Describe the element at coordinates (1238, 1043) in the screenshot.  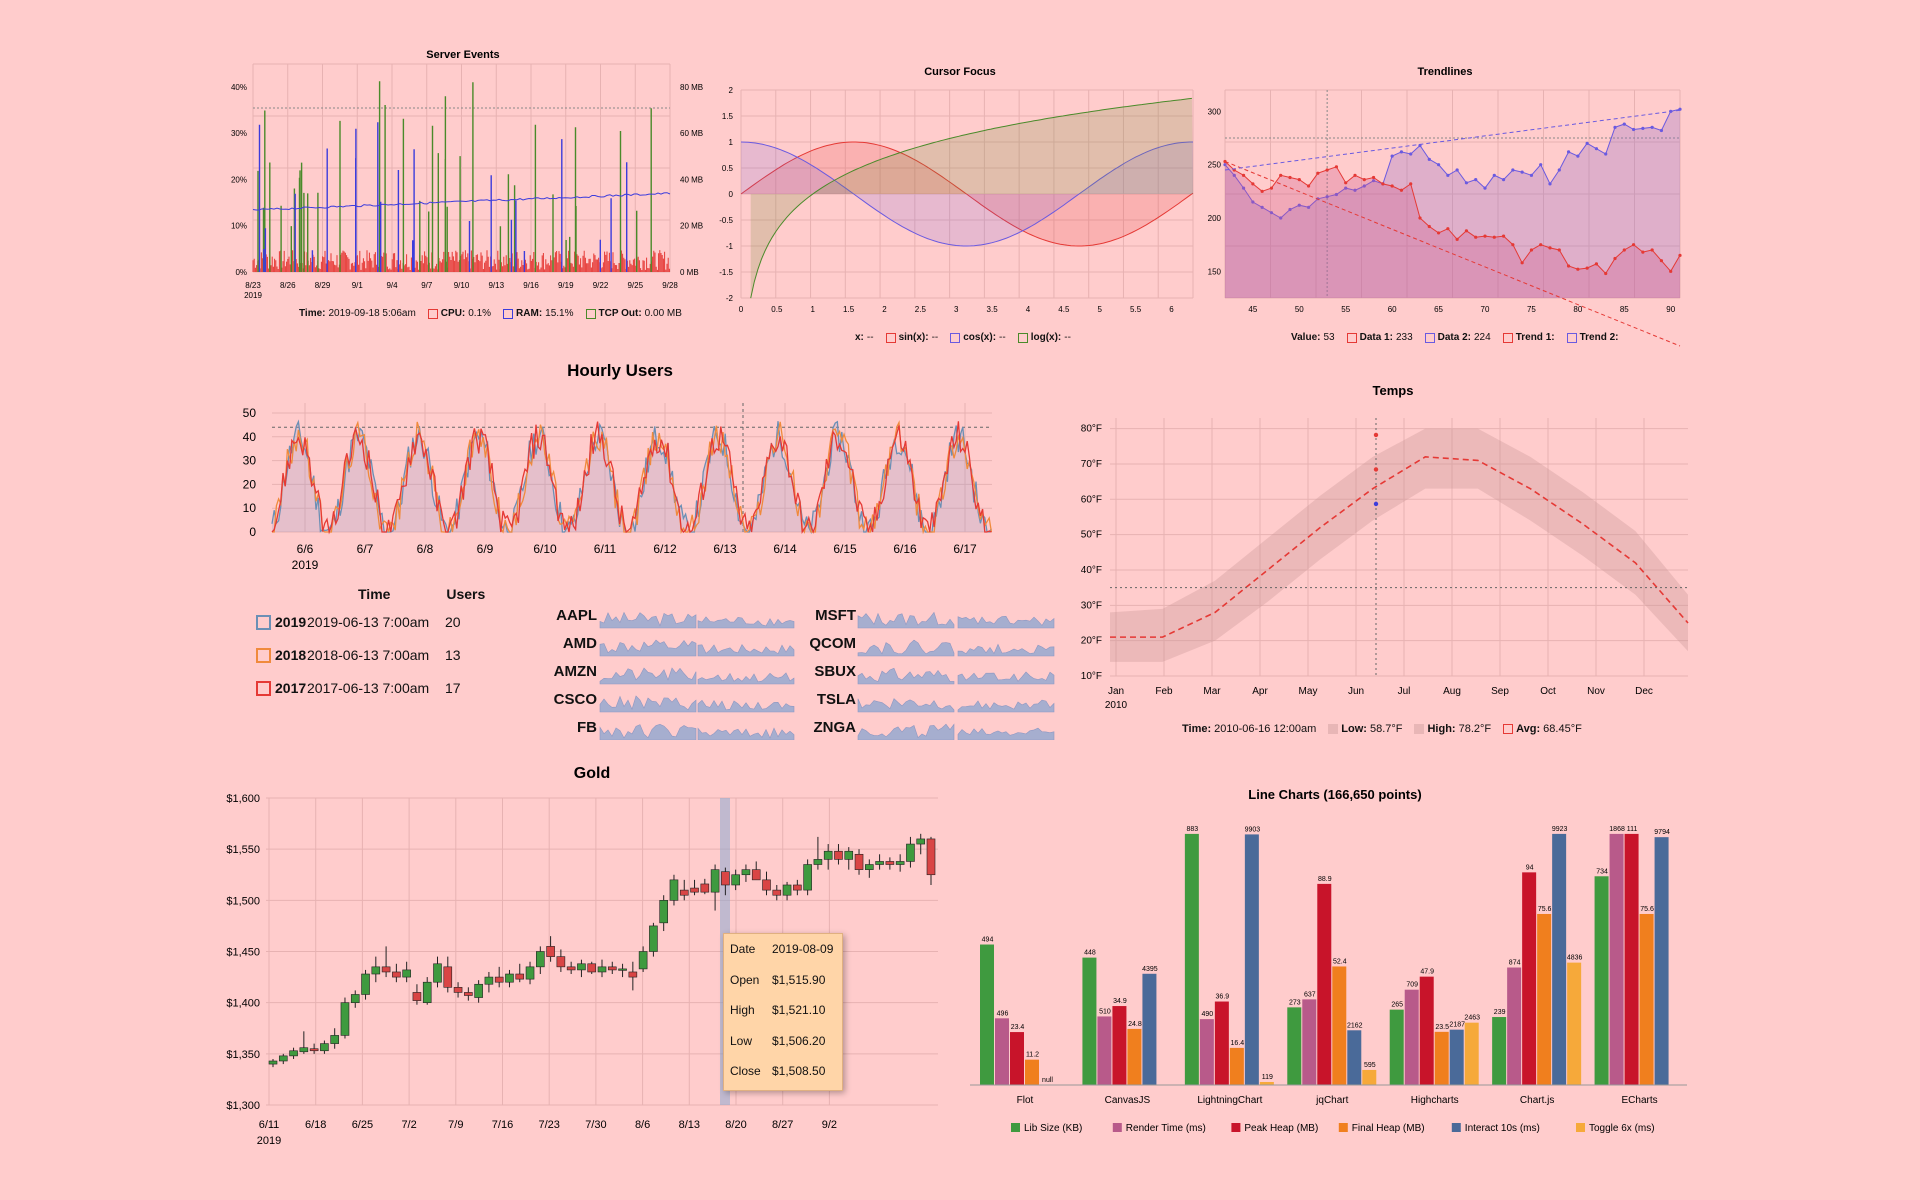
I see `bar-value-label: 16.4` at that location.